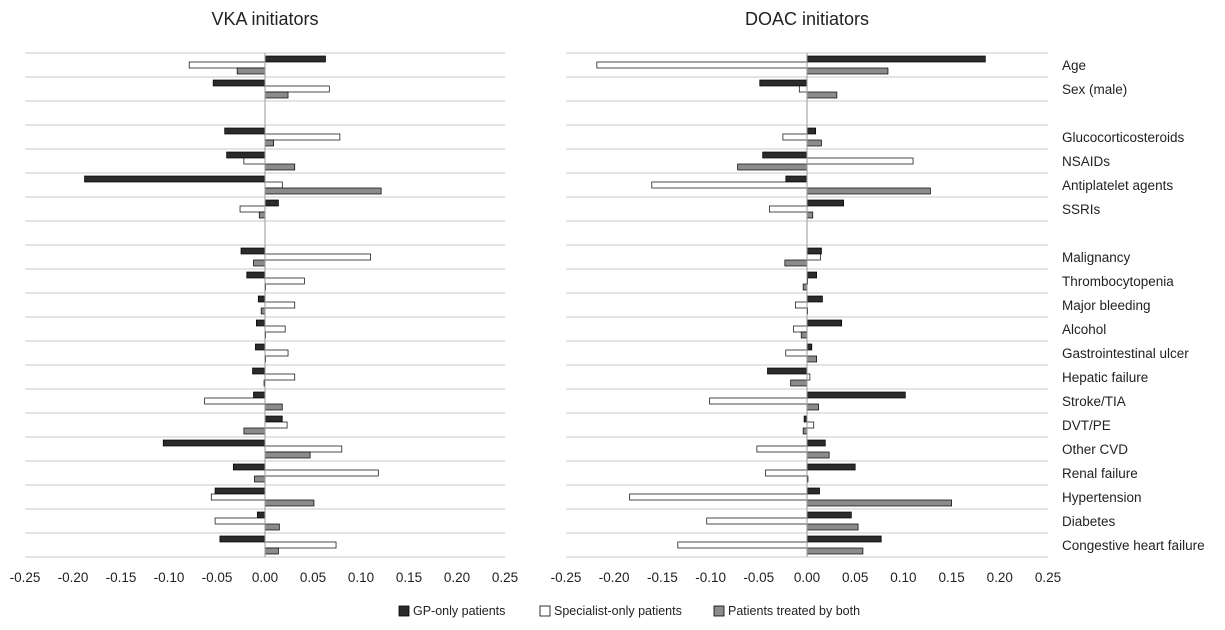 This screenshot has height=630, width=1225. Describe the element at coordinates (903, 577) in the screenshot. I see `x-tick-label: 0.10` at that location.